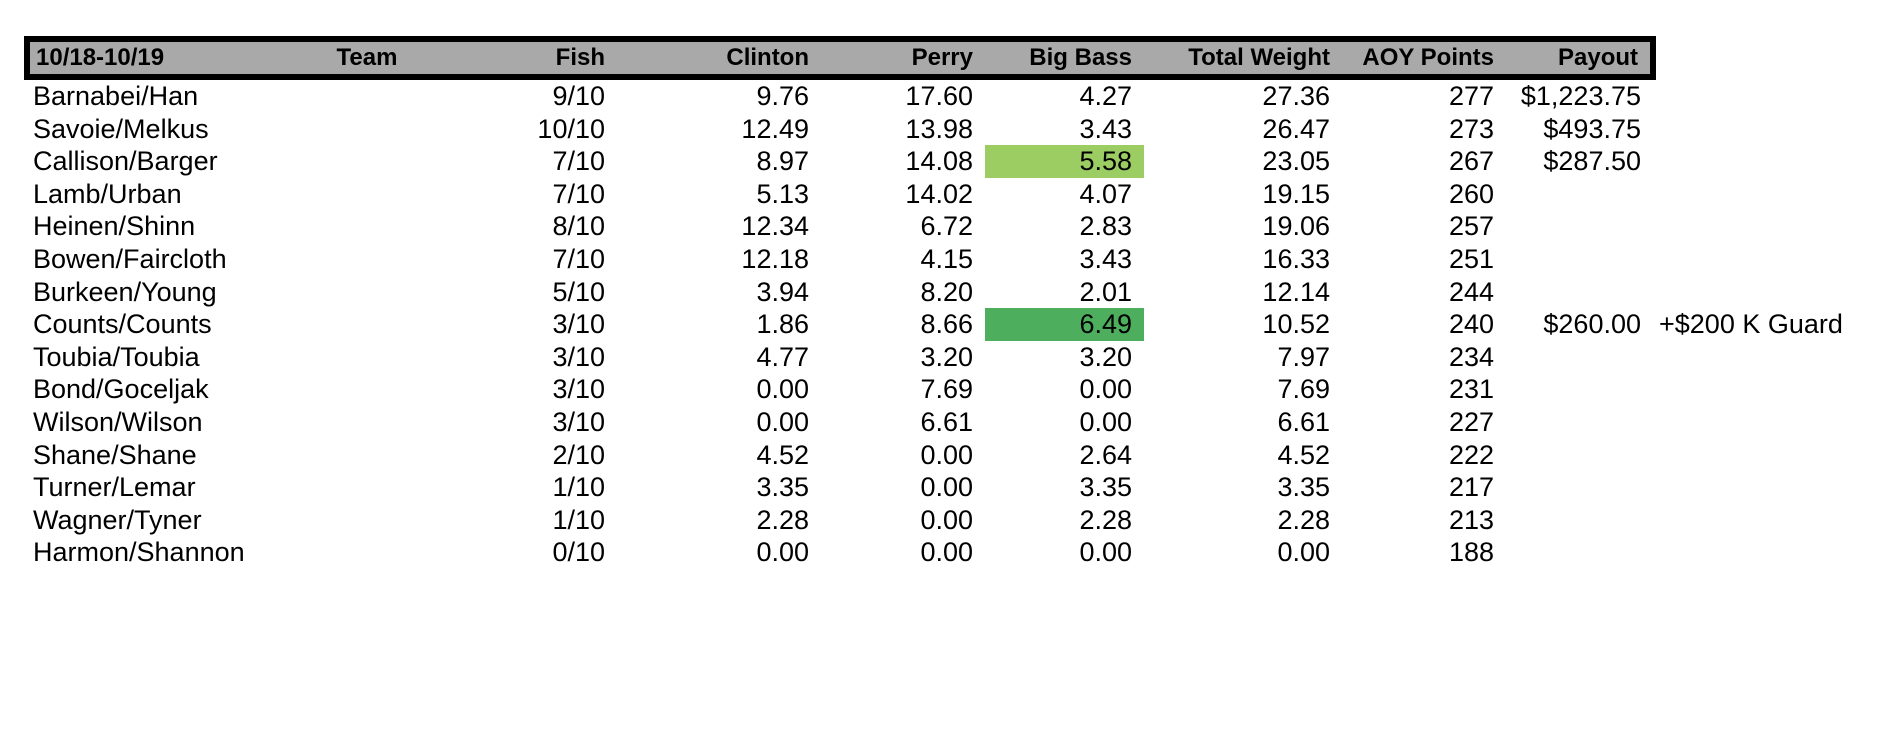 The width and height of the screenshot is (1878, 754). I want to click on team-name-cell: Heinen/Shinn, so click(114, 226).